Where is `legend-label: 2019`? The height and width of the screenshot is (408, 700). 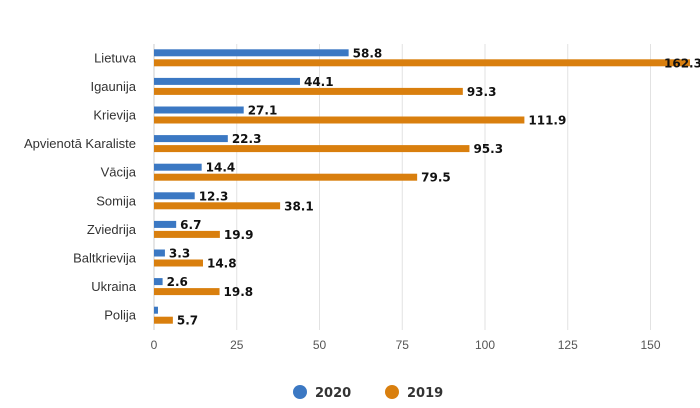
legend-label: 2019 is located at coordinates (425, 393).